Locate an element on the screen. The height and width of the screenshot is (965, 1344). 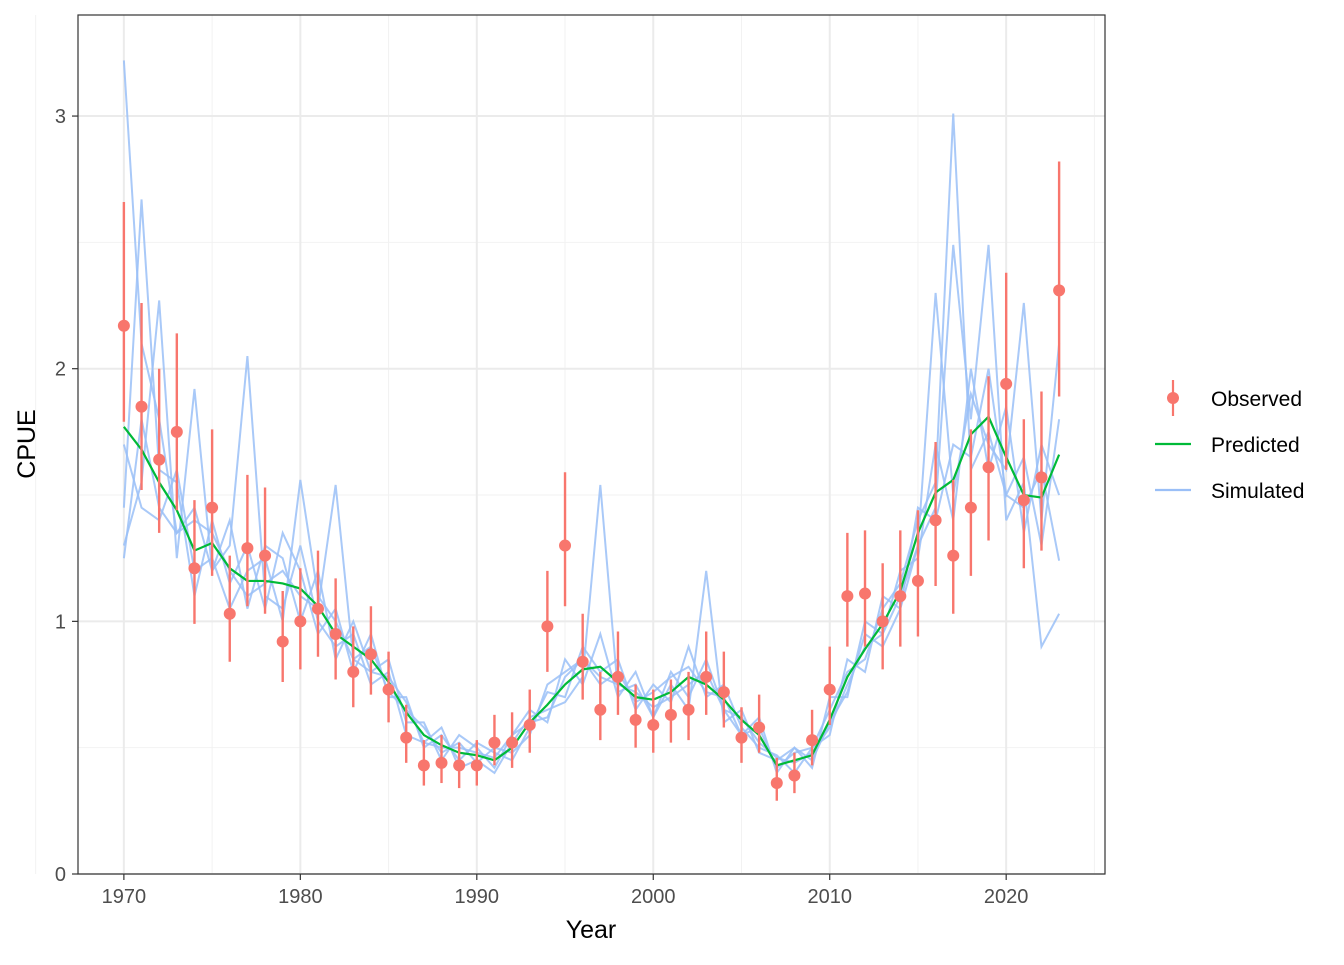
y-tick-label: 3 is located at coordinates (60, 117).